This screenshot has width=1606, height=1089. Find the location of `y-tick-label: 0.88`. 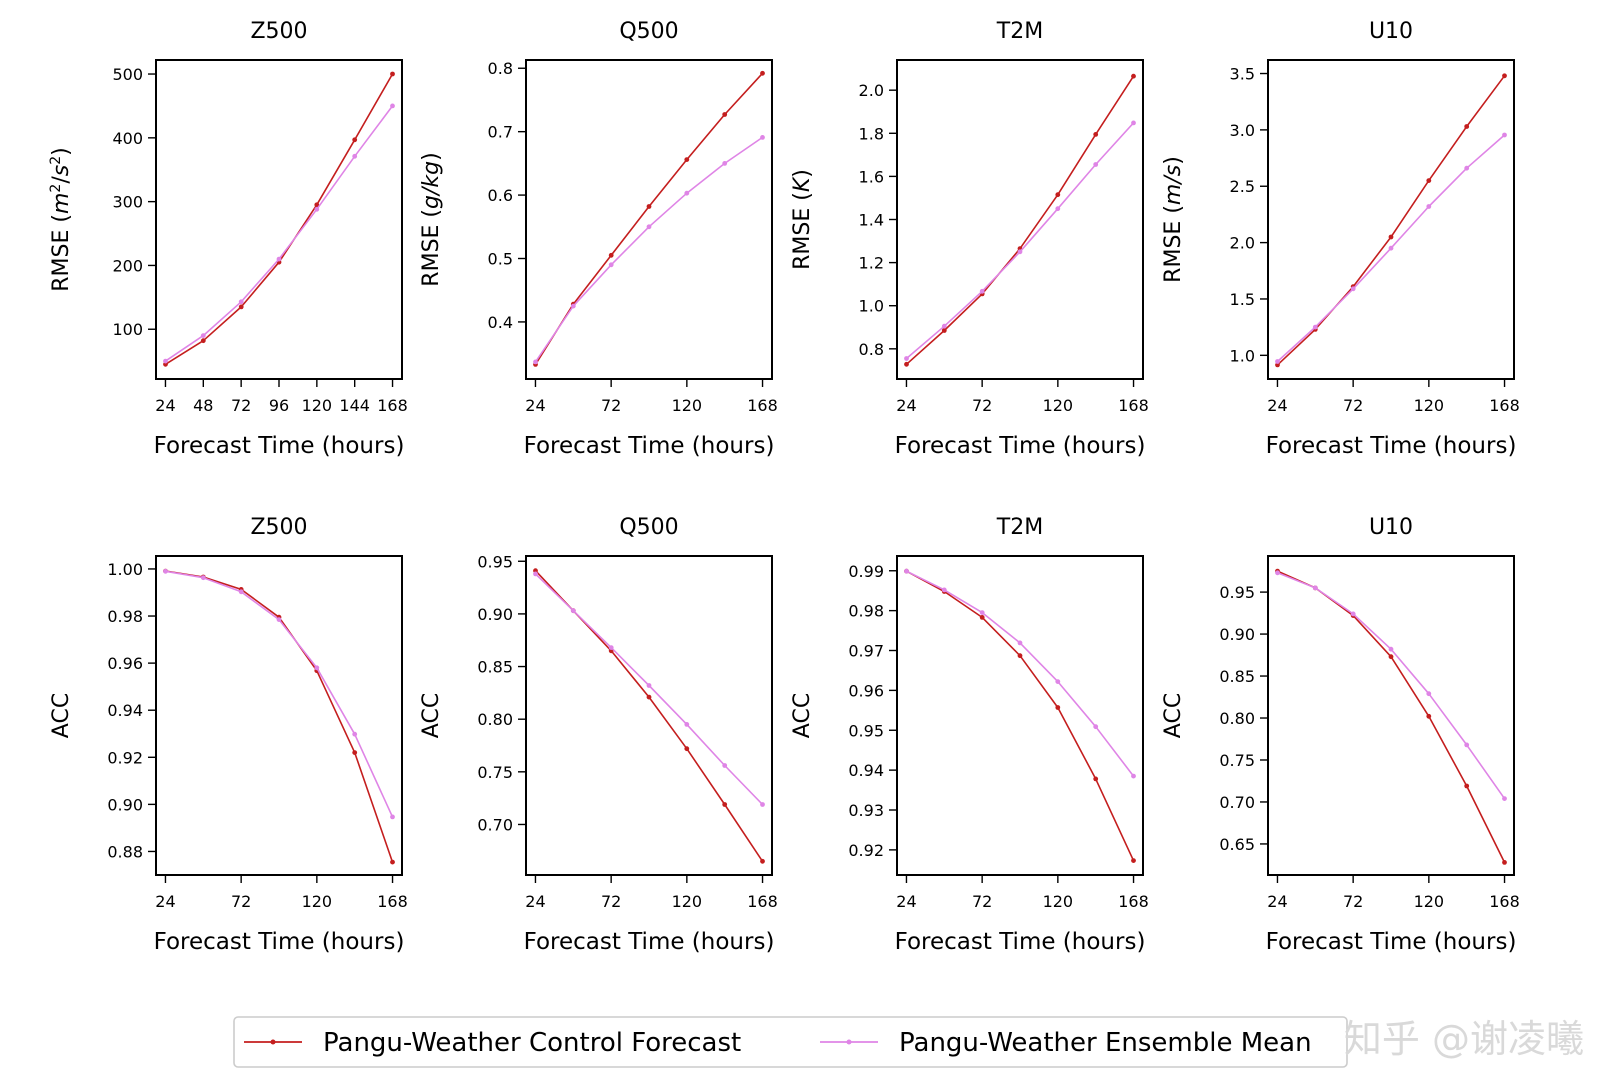

y-tick-label: 0.88 is located at coordinates (125, 851).